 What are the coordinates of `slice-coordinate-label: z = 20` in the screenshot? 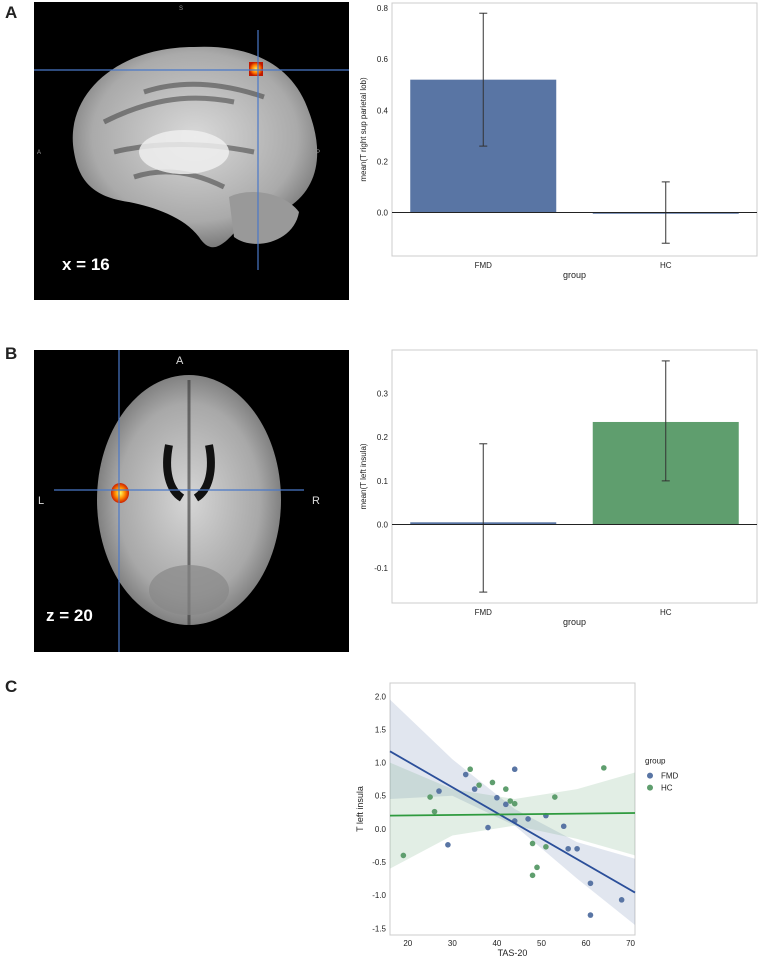 It's located at (69, 615).